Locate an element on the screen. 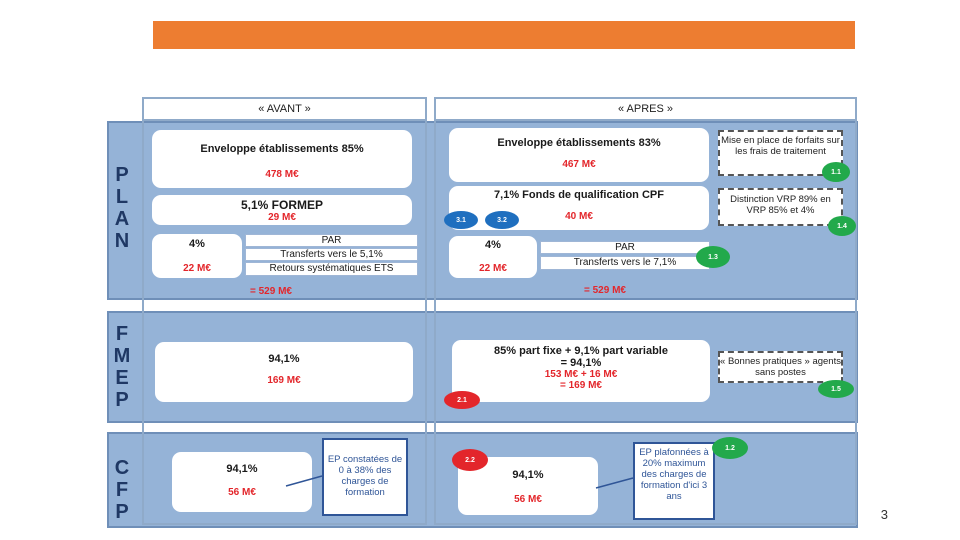 The height and width of the screenshot is (540, 960). fmep-apres-line4: = 169 M€ is located at coordinates (581, 385).